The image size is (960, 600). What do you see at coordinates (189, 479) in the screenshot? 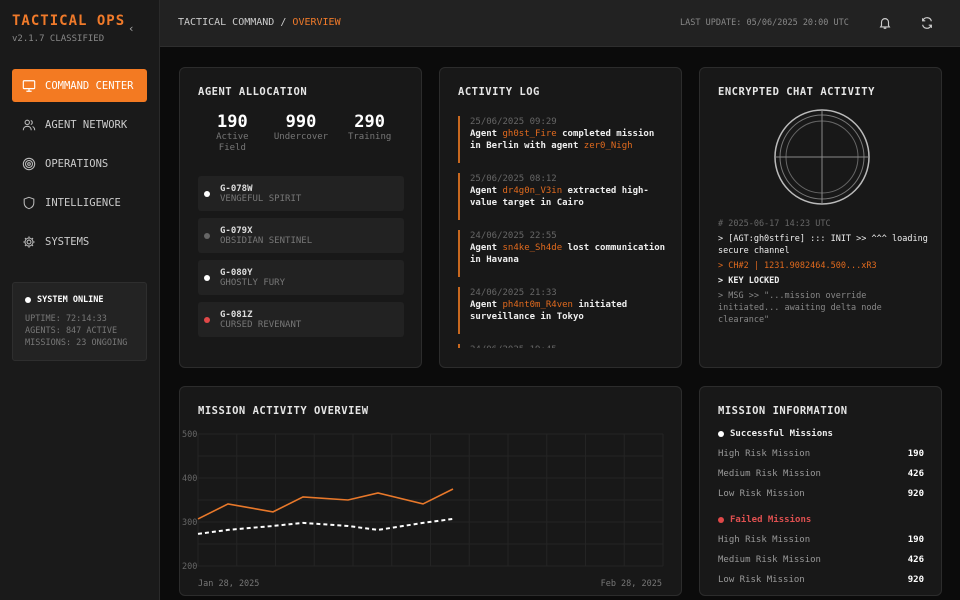
I see `y-tick-label: 400` at bounding box center [189, 479].